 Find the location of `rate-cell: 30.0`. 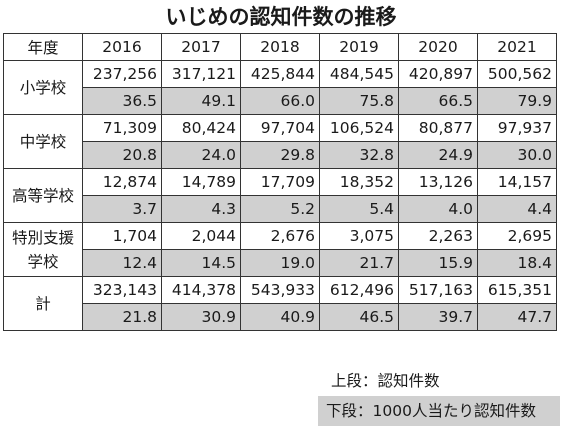

rate-cell: 30.0 is located at coordinates (517, 155).